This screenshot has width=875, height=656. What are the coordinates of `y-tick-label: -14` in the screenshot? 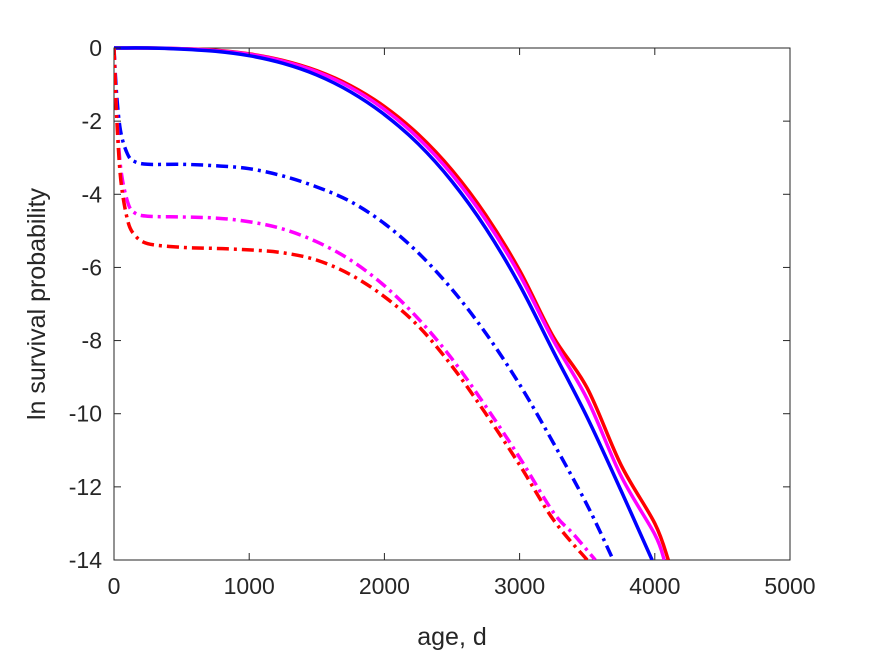 It's located at (85, 560).